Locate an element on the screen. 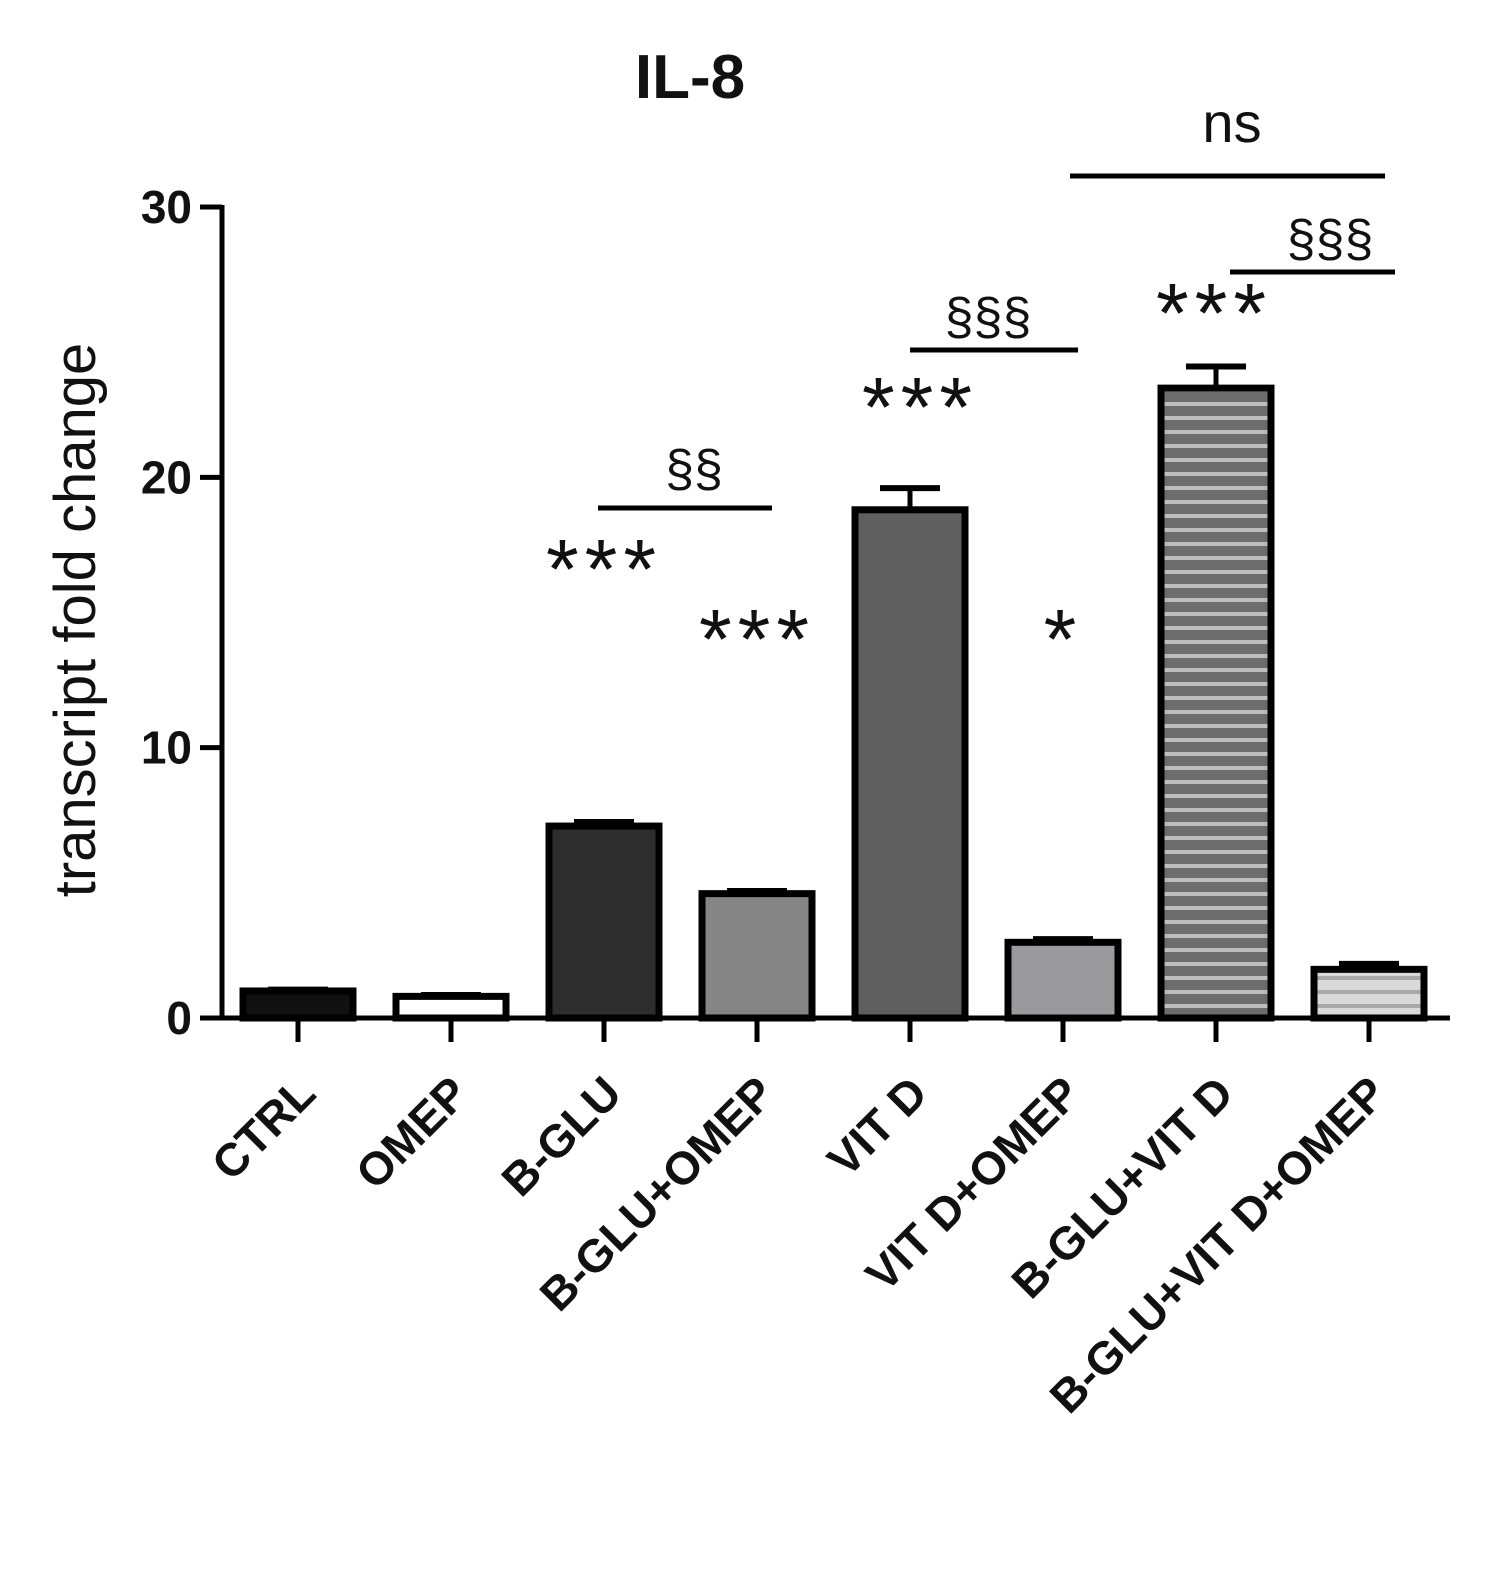  significance-stars: * is located at coordinates (1063, 639).